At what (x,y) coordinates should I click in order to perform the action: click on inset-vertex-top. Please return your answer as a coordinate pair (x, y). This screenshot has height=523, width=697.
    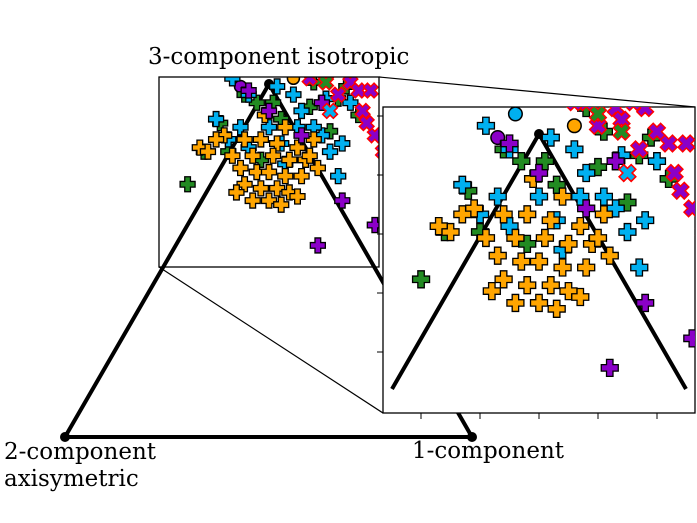
    Looking at the image, I should click on (539, 134).